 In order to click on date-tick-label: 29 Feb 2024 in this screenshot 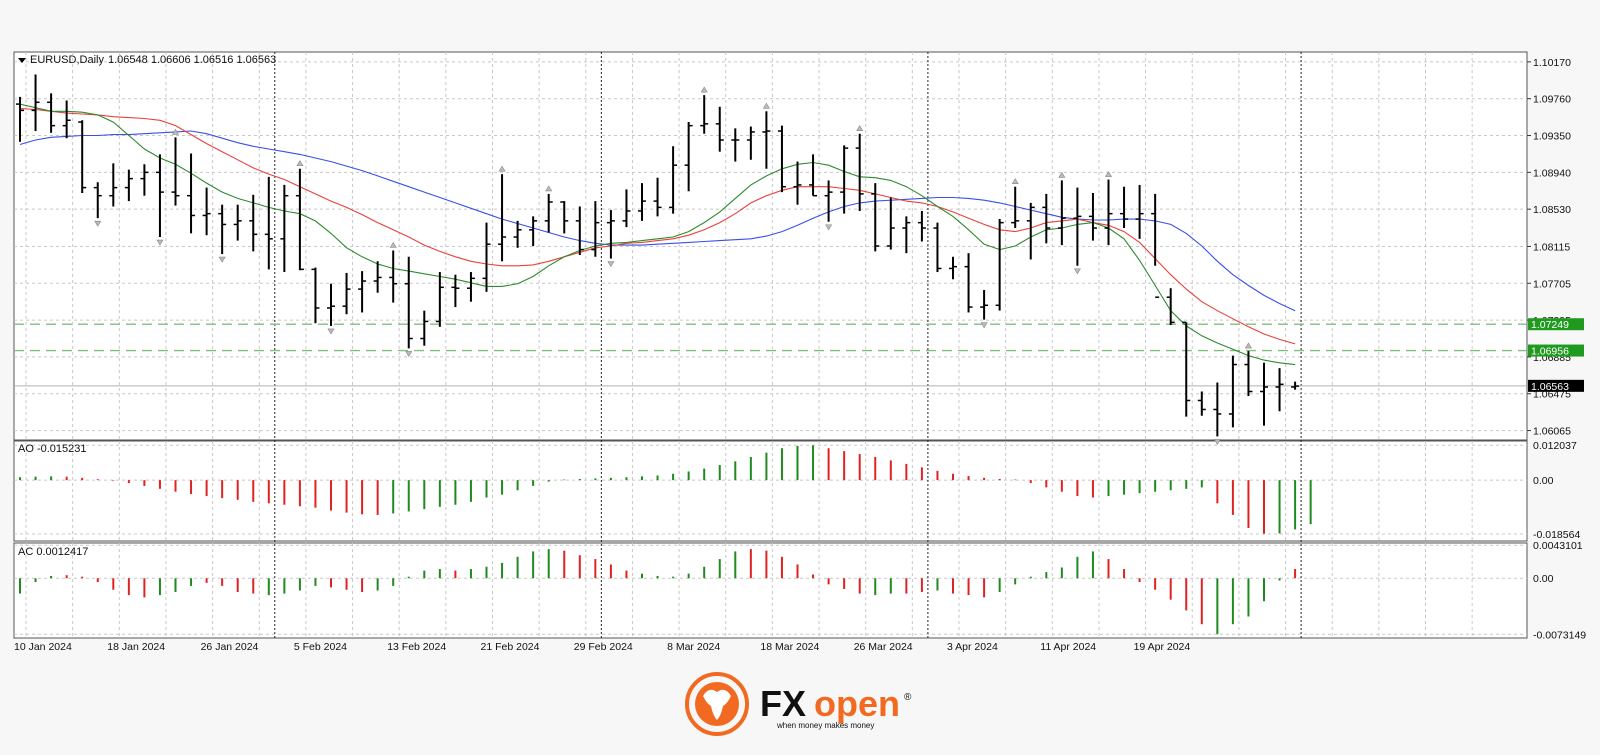, I will do `click(603, 647)`.